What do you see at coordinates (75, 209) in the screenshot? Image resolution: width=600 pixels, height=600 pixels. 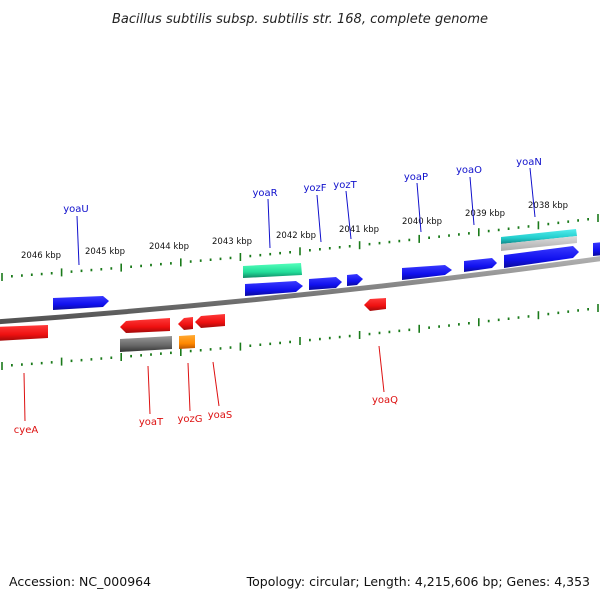 I see `gene-label-yoaU: yoaU` at bounding box center [75, 209].